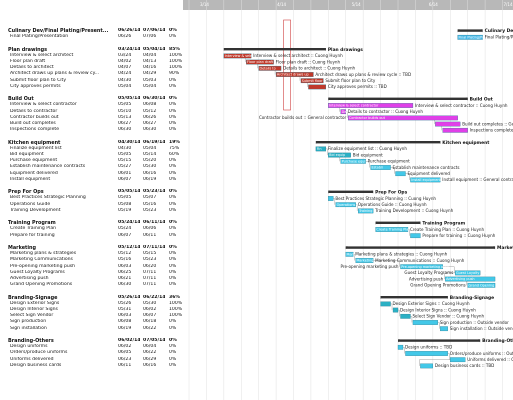  I want to click on task-bar-label: Operations Guide :: Cuong Huynh, so click(392, 204).